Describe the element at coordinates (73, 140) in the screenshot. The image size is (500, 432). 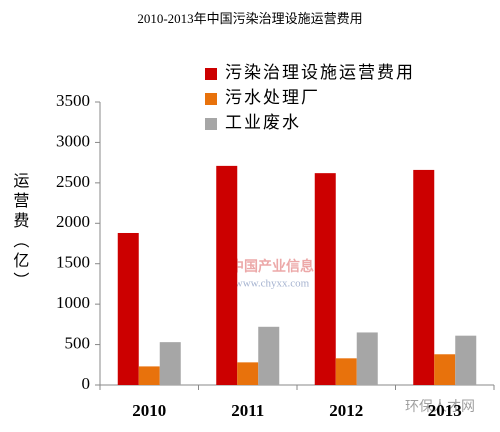
I see `y-tick-label: 3000` at that location.